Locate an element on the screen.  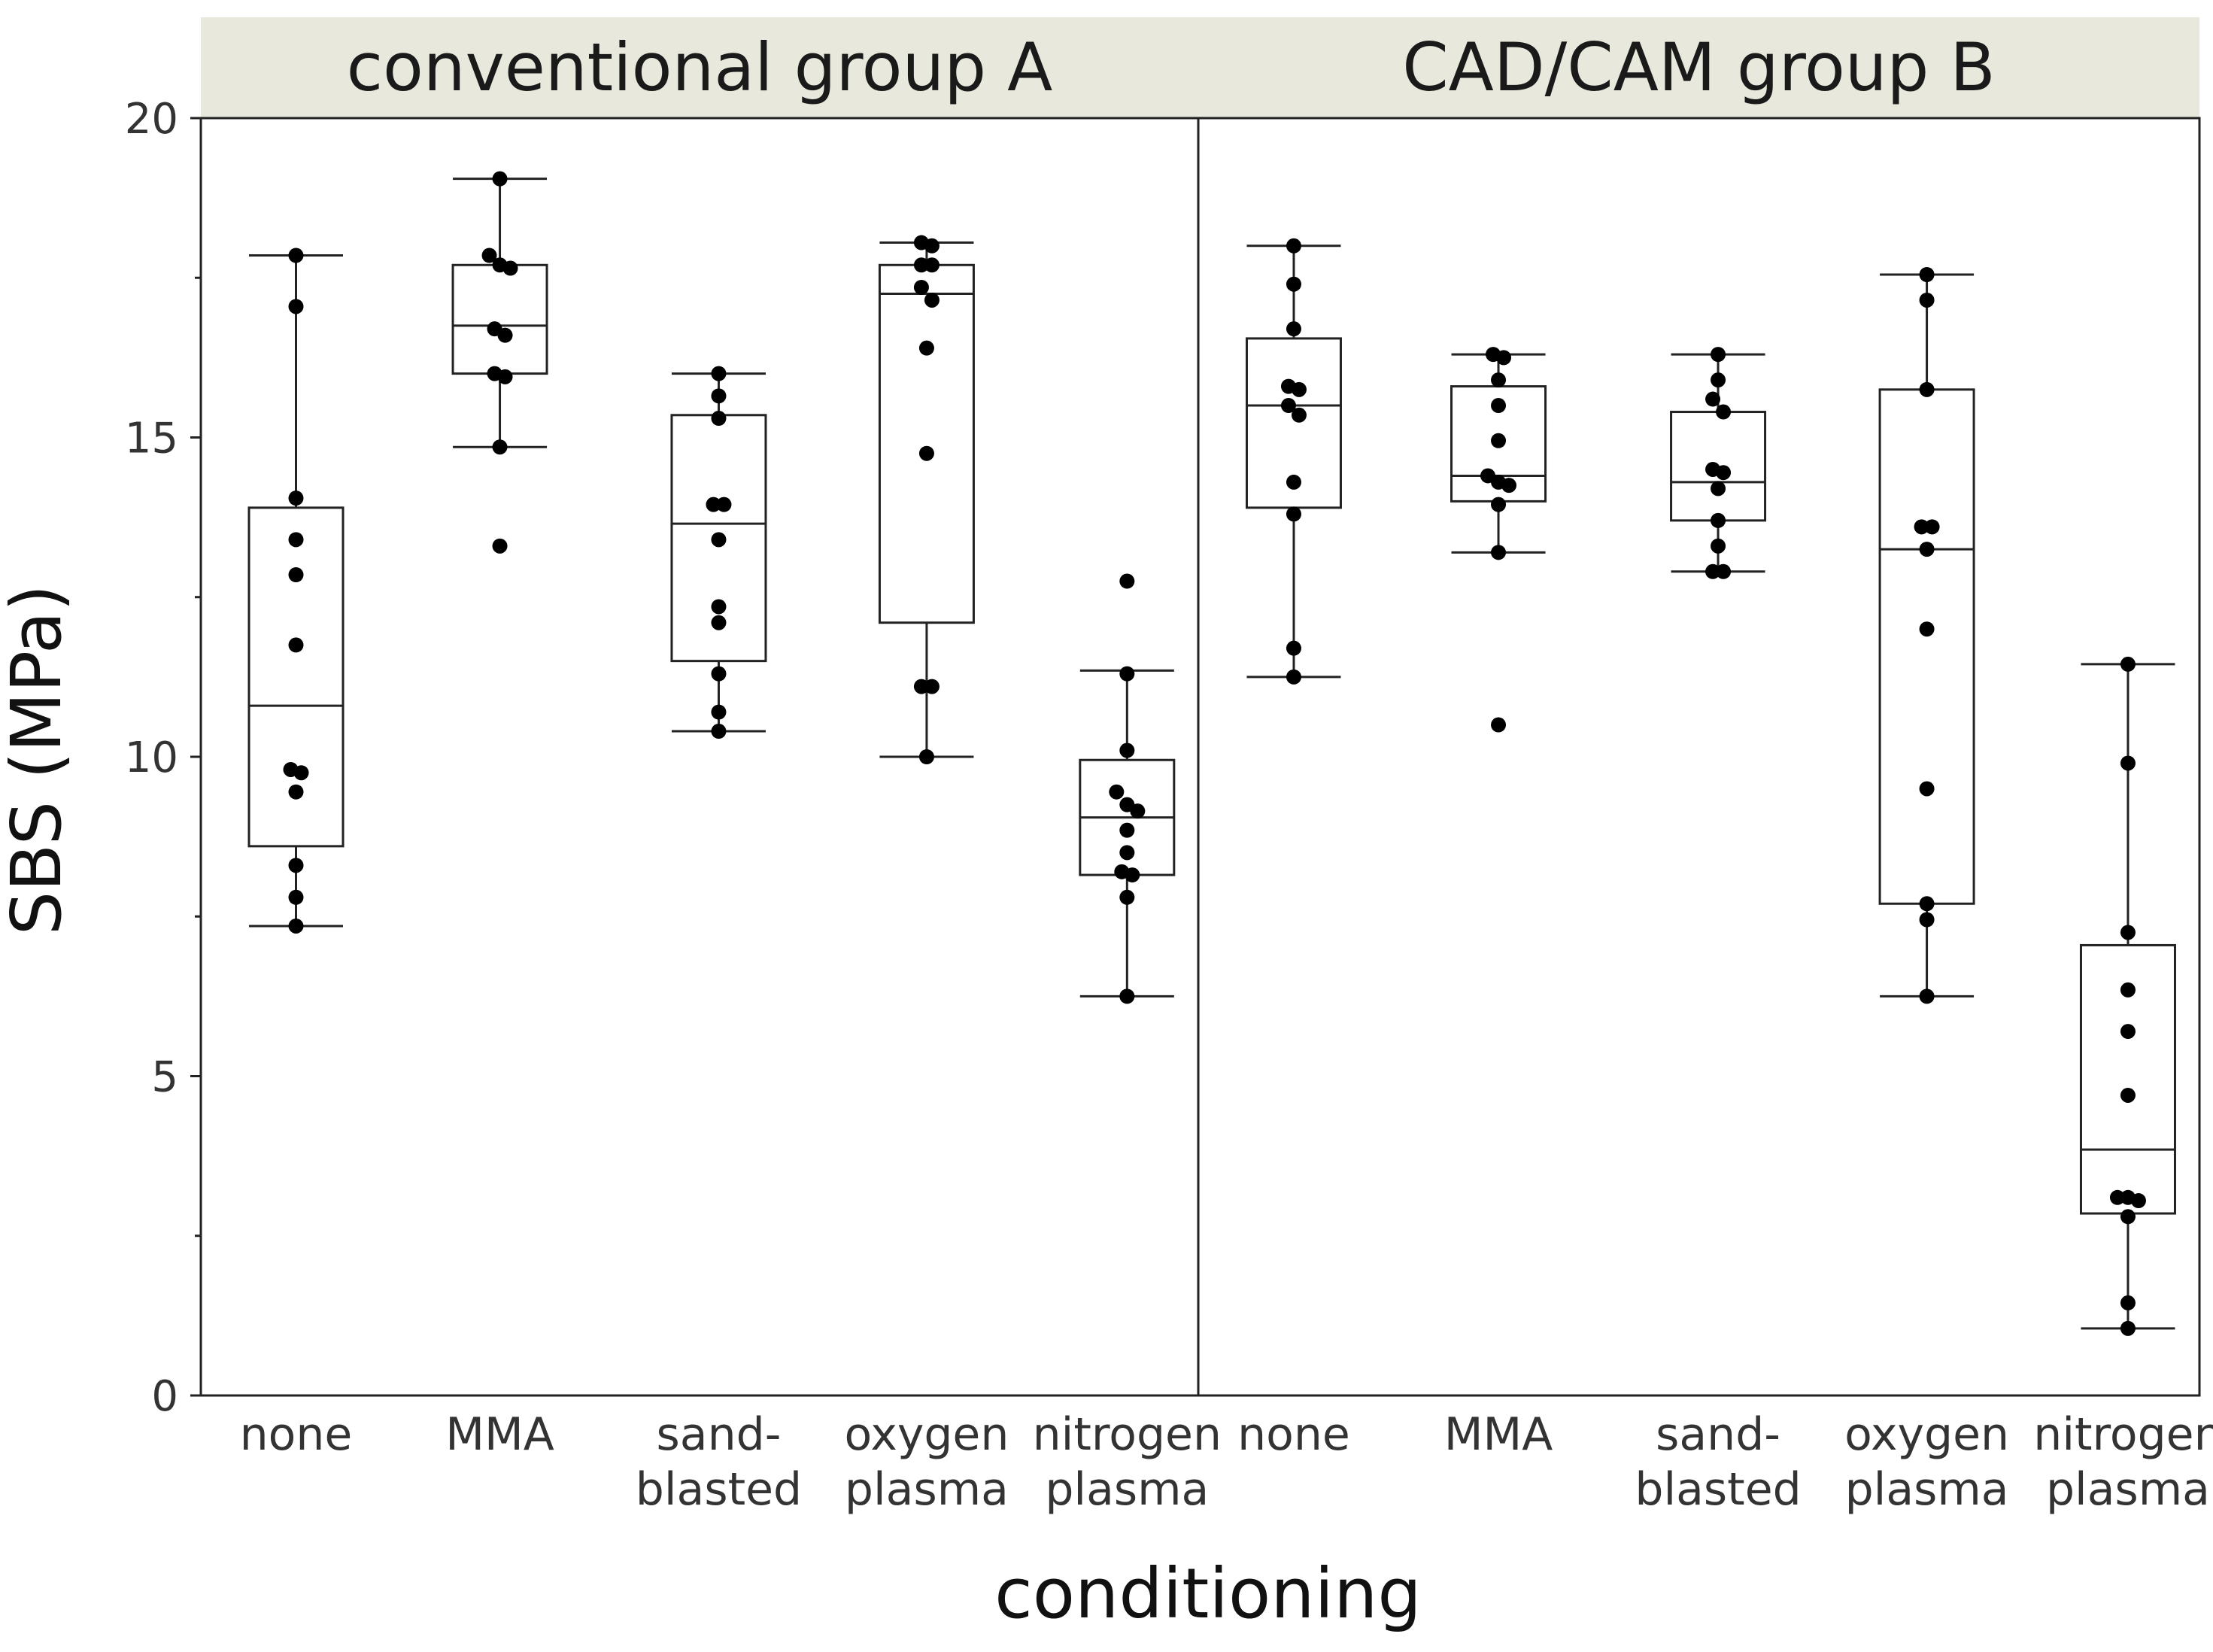
x-tick-label-2-4: oxygen plasma is located at coordinates (1926, 1462).